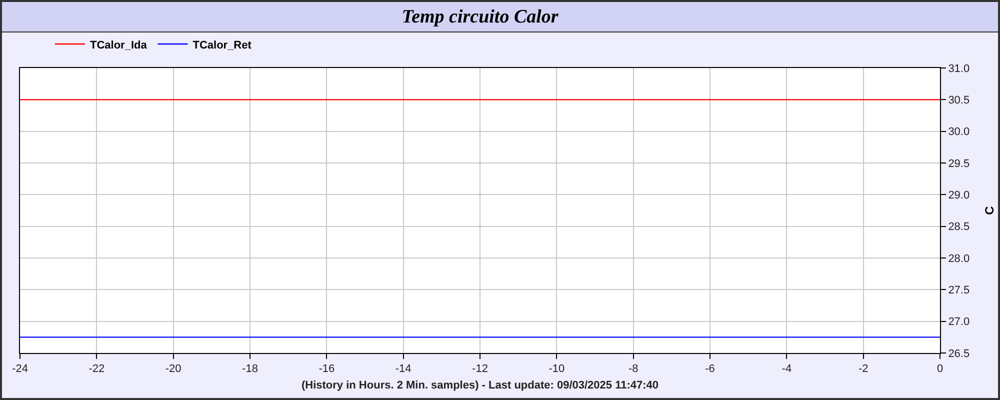  What do you see at coordinates (959, 68) in the screenshot?
I see `y-tick-label: 31.0` at bounding box center [959, 68].